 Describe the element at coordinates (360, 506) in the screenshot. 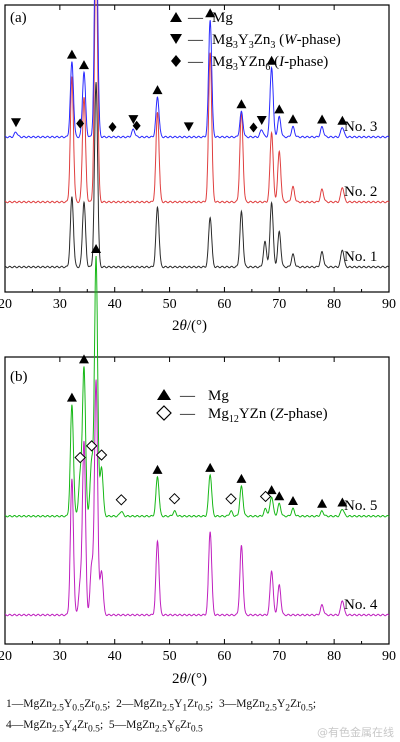

I see `series-label: No. 5` at that location.